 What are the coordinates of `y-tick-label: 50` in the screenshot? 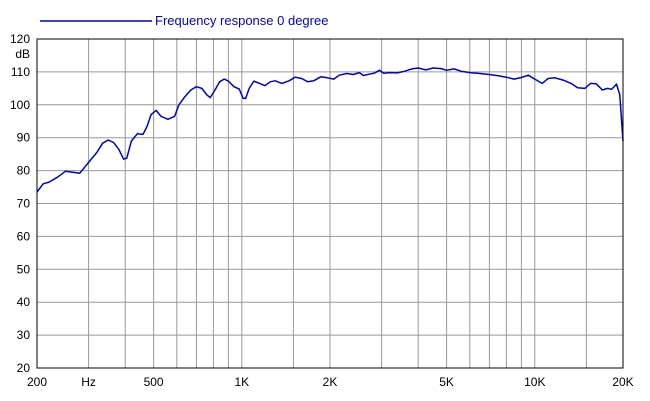 It's located at (24, 269).